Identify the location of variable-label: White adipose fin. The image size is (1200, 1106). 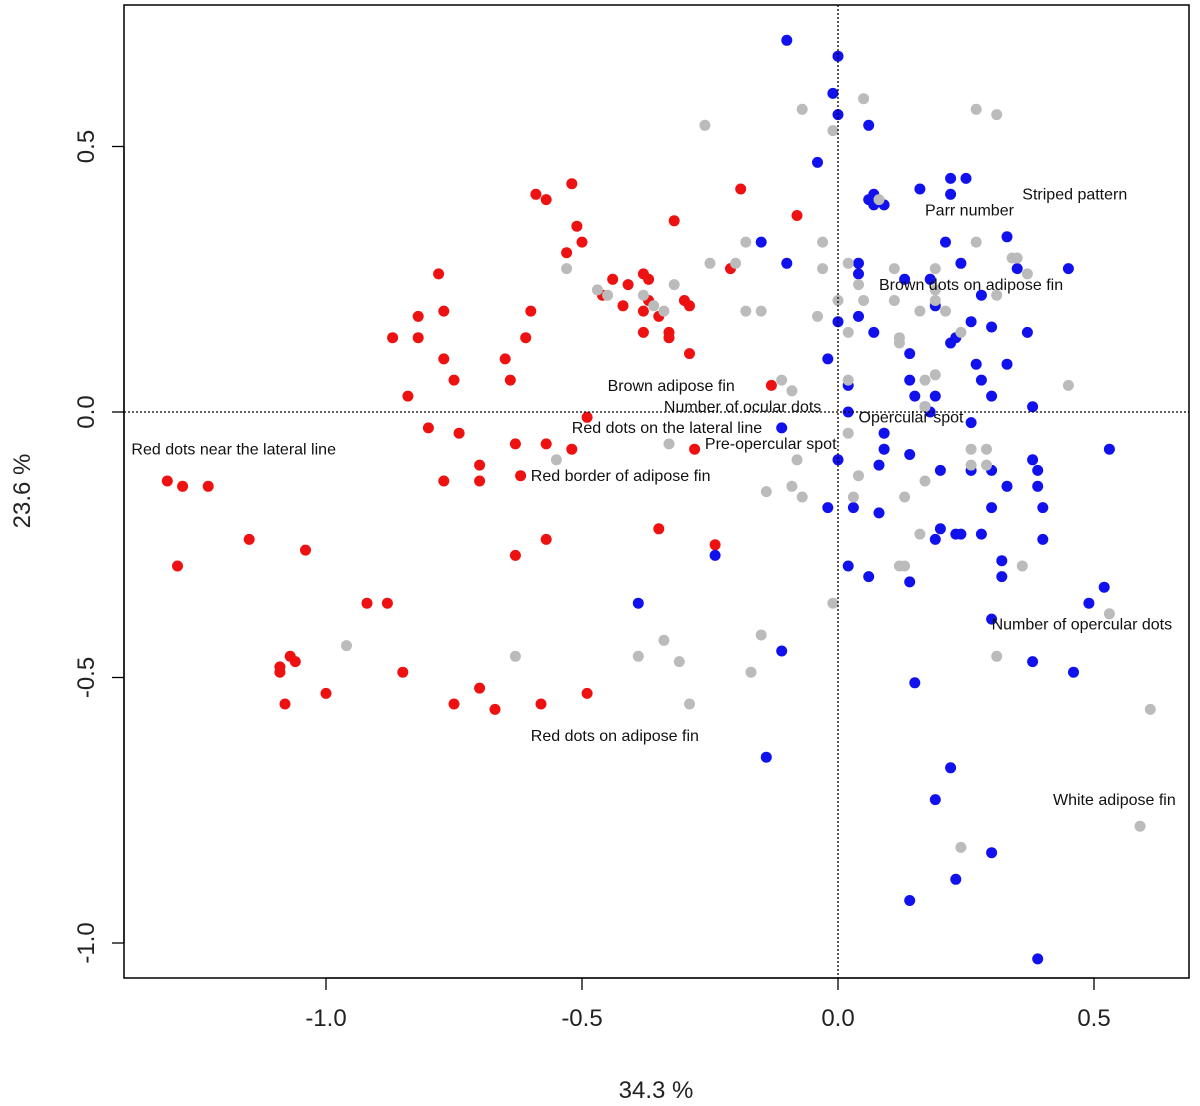
(1114, 800).